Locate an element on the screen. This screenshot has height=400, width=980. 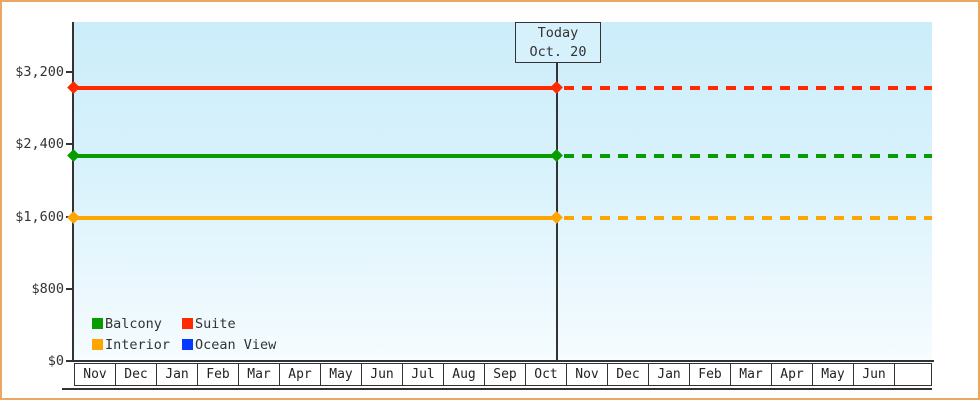
legend-label: Balcony is located at coordinates (133, 323).